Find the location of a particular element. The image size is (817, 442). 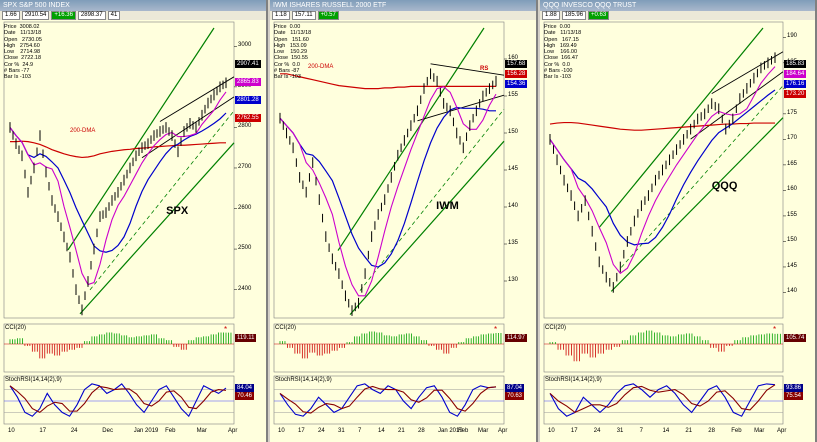

channel-line-mid is located at coordinates (702, 176).